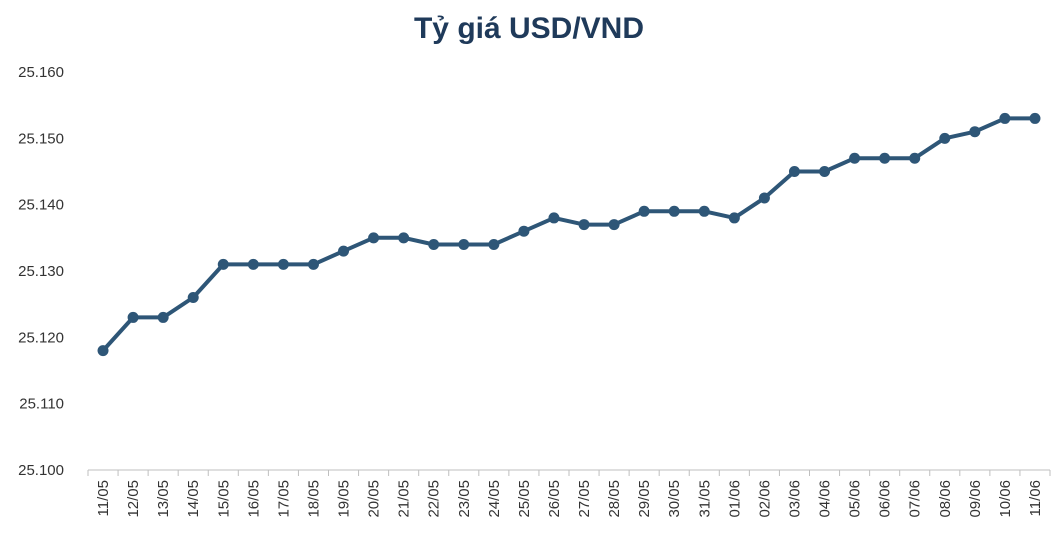 The height and width of the screenshot is (544, 1058). I want to click on y-tick-label: 25.130, so click(41, 271).